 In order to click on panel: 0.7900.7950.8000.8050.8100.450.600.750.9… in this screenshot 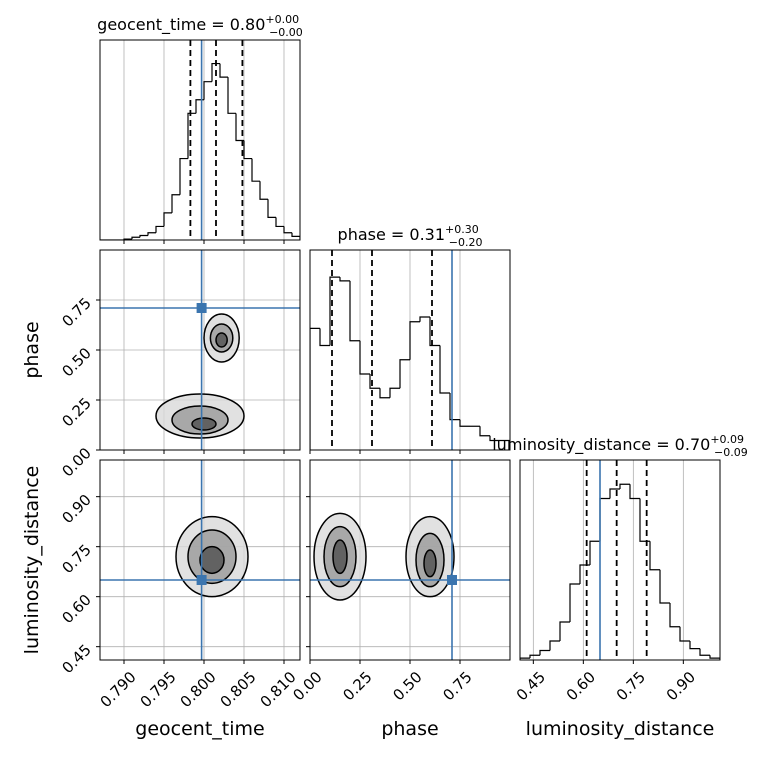, I will do `click(161, 599)`.